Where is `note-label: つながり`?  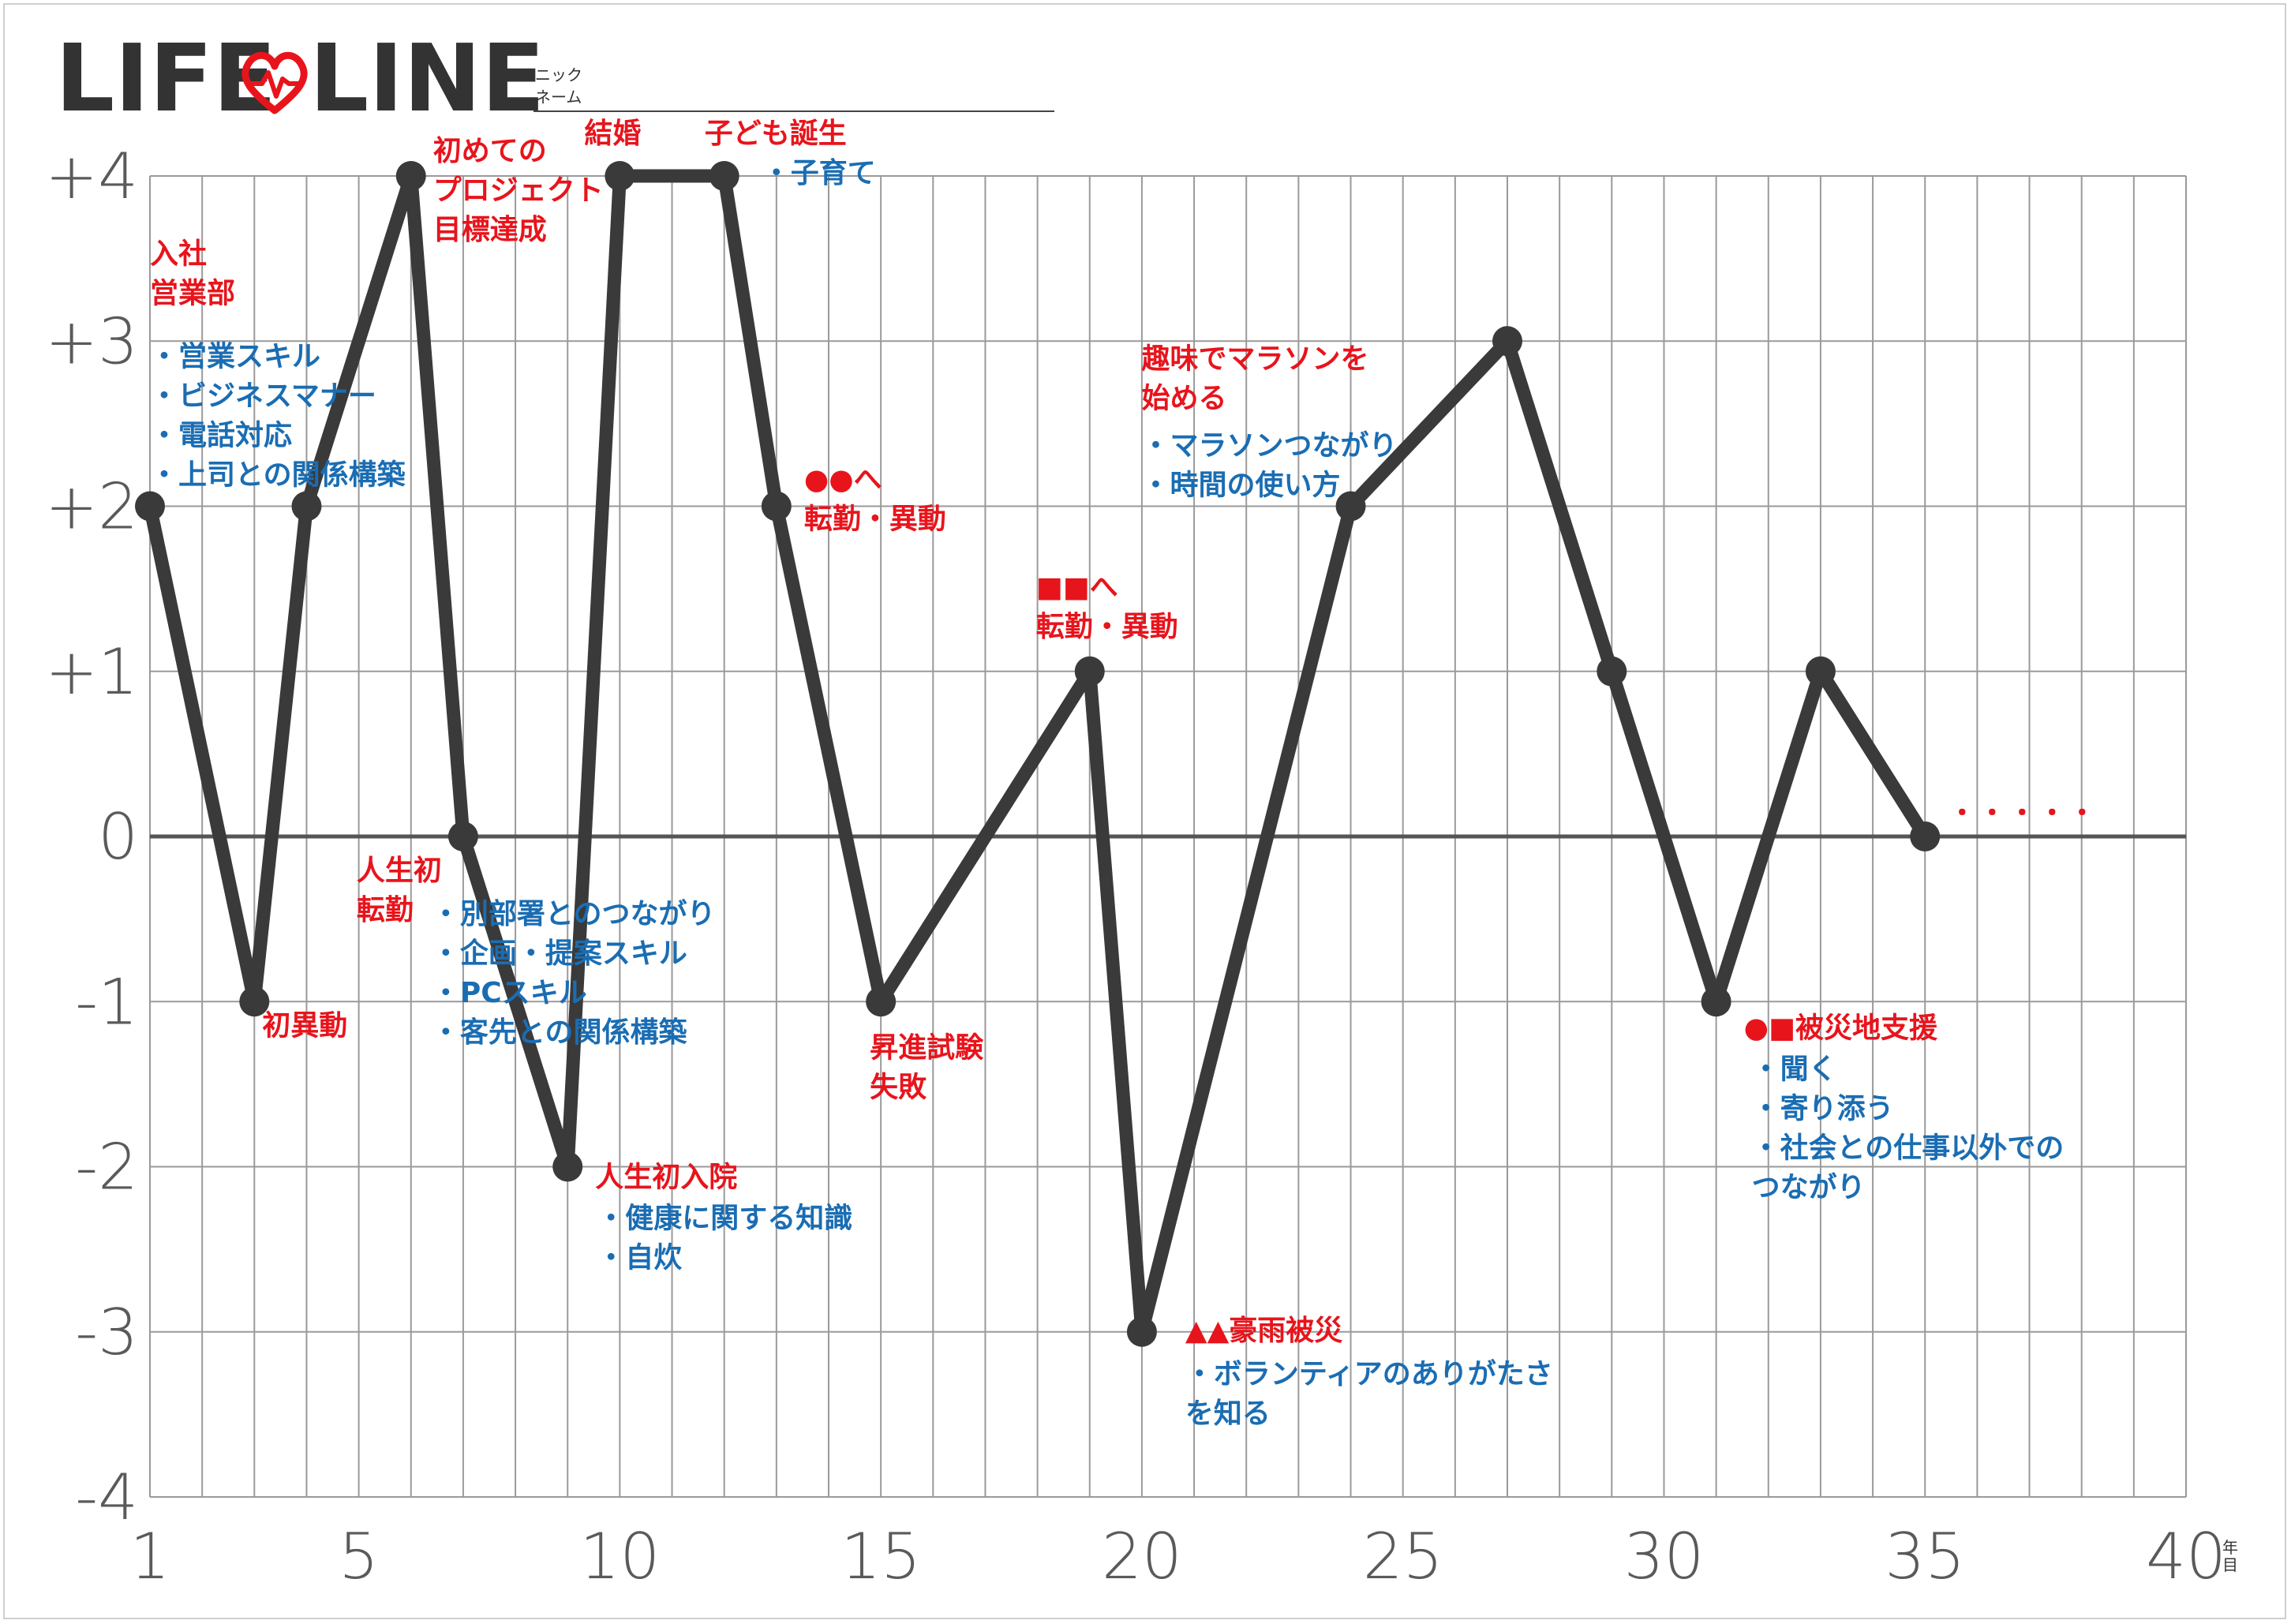 note-label: つながり is located at coordinates (1809, 1187).